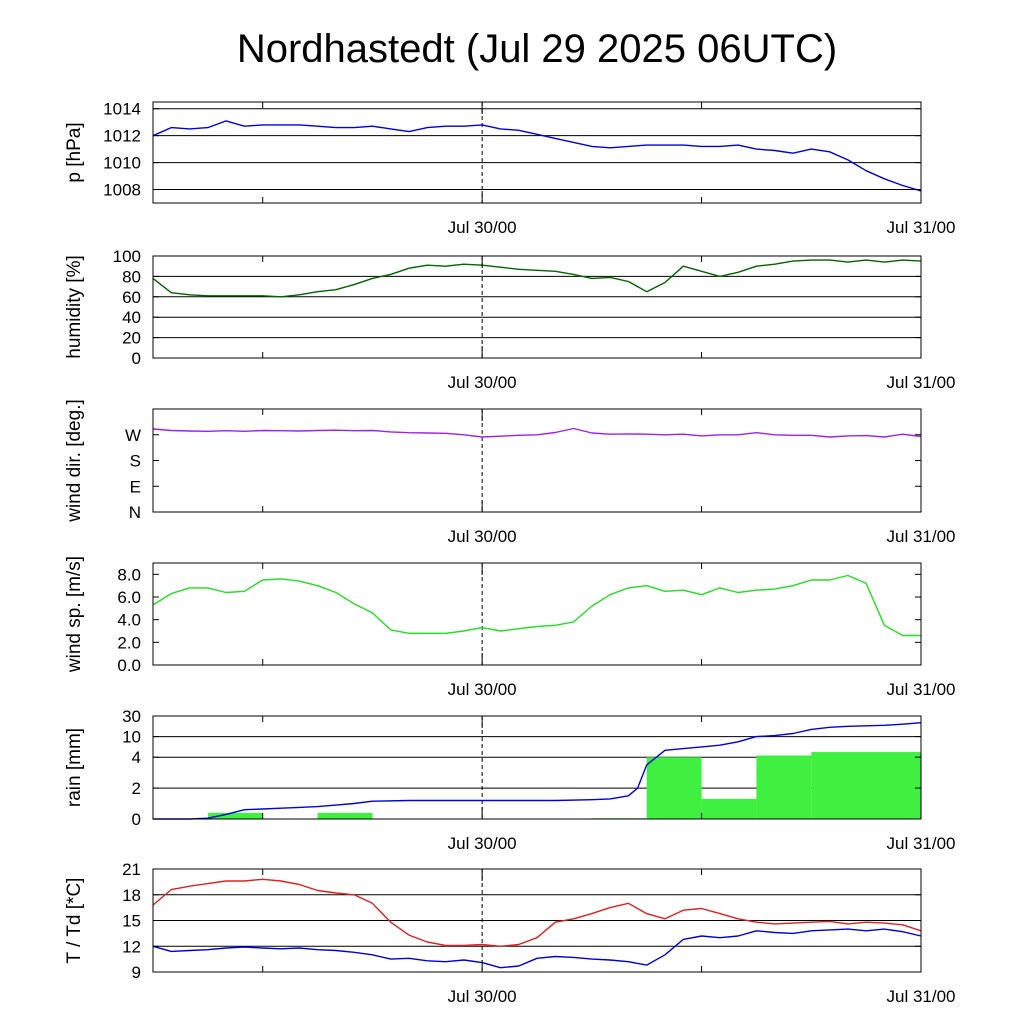  I want to click on y-tick-label: 60, so click(131, 297).